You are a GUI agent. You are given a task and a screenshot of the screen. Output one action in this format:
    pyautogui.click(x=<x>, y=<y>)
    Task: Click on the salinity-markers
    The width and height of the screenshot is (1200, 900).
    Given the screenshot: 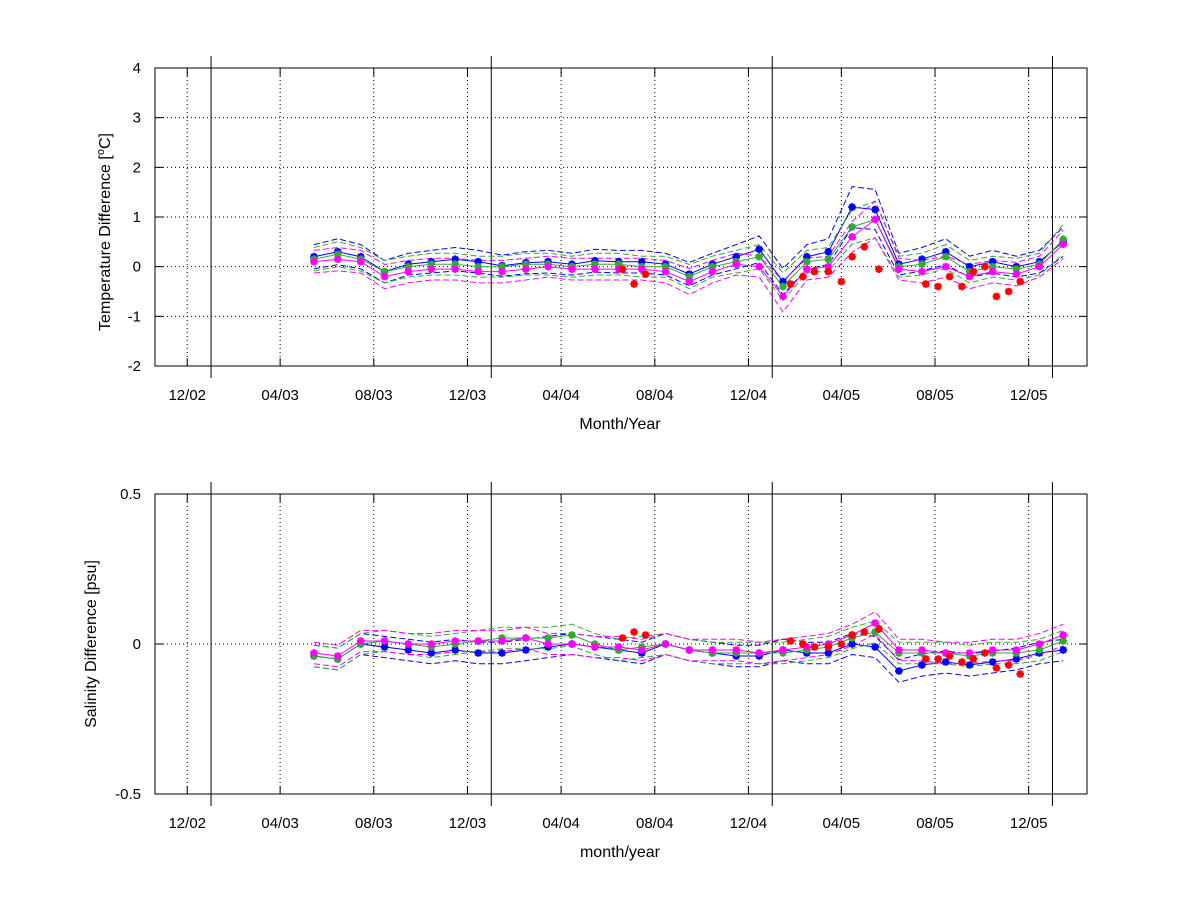 What is the action you would take?
    pyautogui.click(x=688, y=648)
    